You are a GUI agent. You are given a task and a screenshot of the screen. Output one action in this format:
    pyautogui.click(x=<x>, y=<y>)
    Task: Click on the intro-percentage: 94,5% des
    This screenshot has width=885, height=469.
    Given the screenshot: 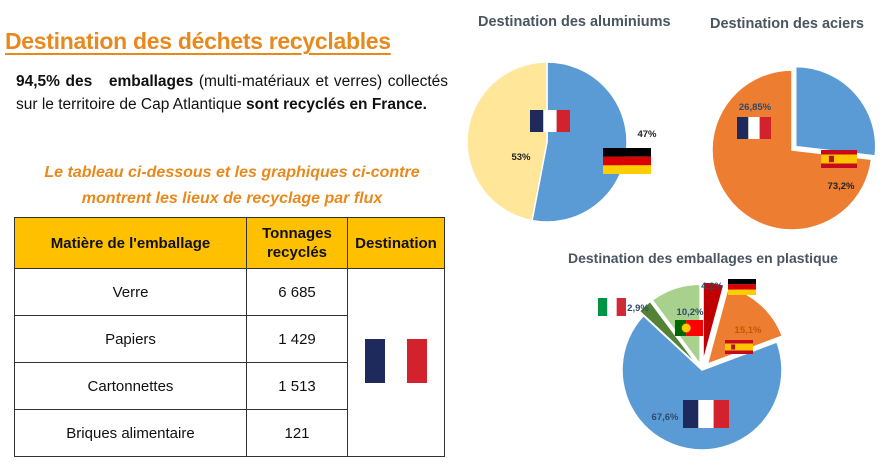 What is the action you would take?
    pyautogui.click(x=54, y=81)
    